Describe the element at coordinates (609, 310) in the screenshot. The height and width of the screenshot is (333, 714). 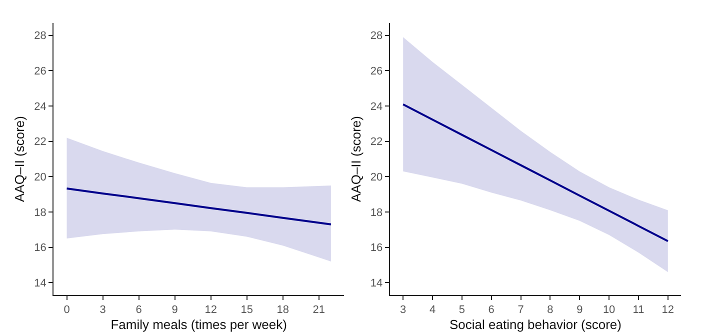
I see `x-tick-label: 10` at that location.